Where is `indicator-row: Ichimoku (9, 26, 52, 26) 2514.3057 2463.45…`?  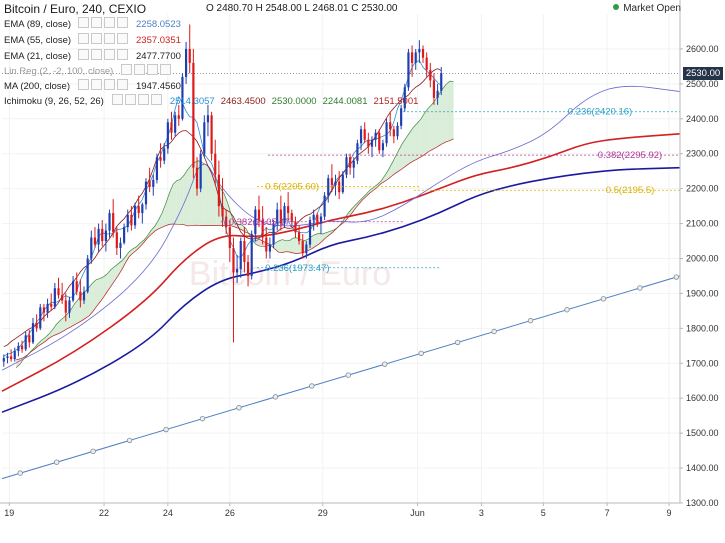
indicator-row: Ichimoku (9, 26, 52, 26) 2514.3057 2463.45… is located at coordinates (211, 100).